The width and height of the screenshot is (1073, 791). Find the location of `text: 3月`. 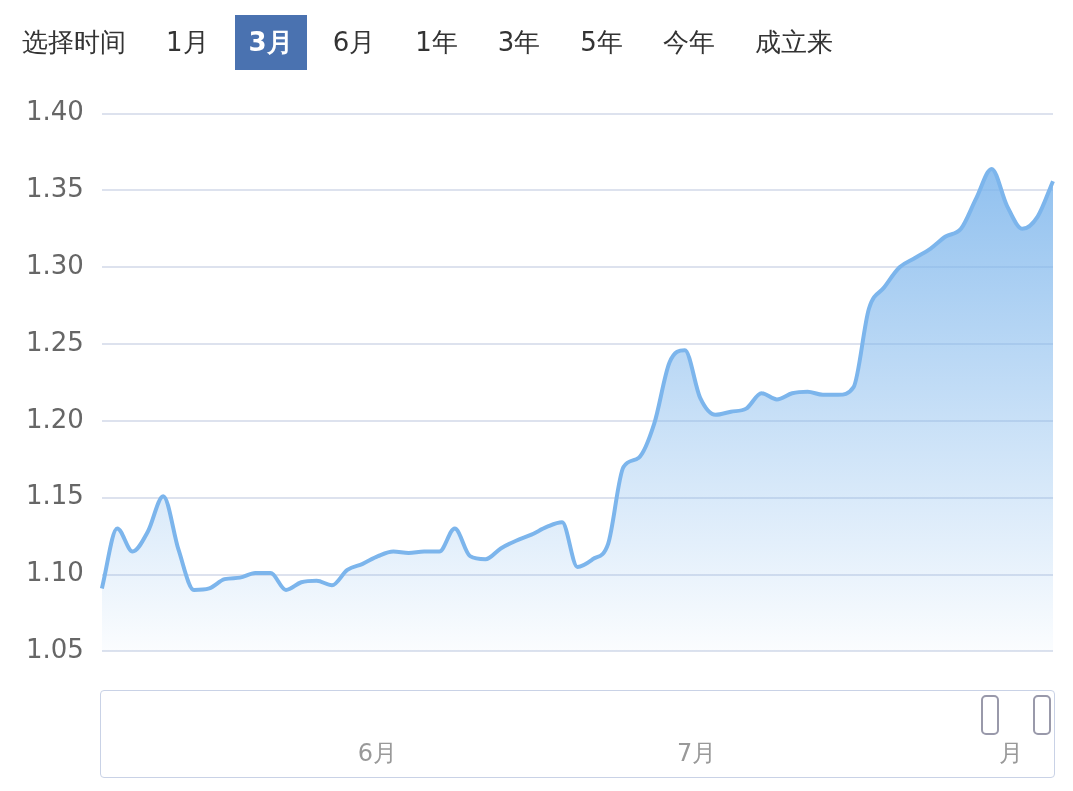

text: 3月 is located at coordinates (270, 42).